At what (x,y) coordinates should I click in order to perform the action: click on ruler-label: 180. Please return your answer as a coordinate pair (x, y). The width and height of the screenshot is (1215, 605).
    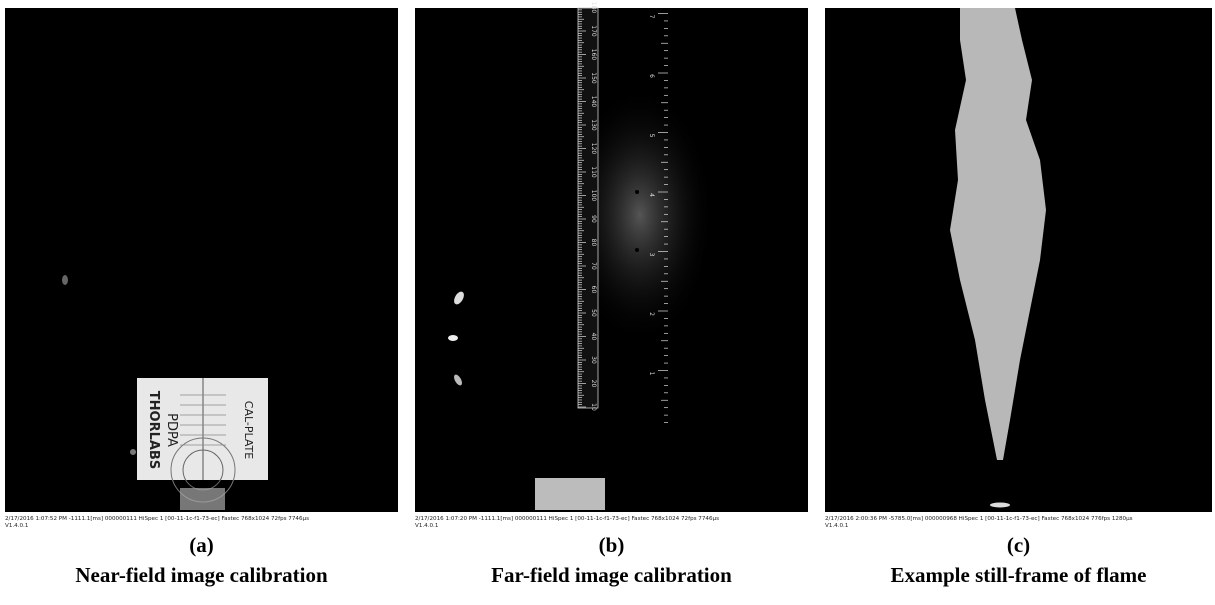
    Looking at the image, I should click on (593, 8).